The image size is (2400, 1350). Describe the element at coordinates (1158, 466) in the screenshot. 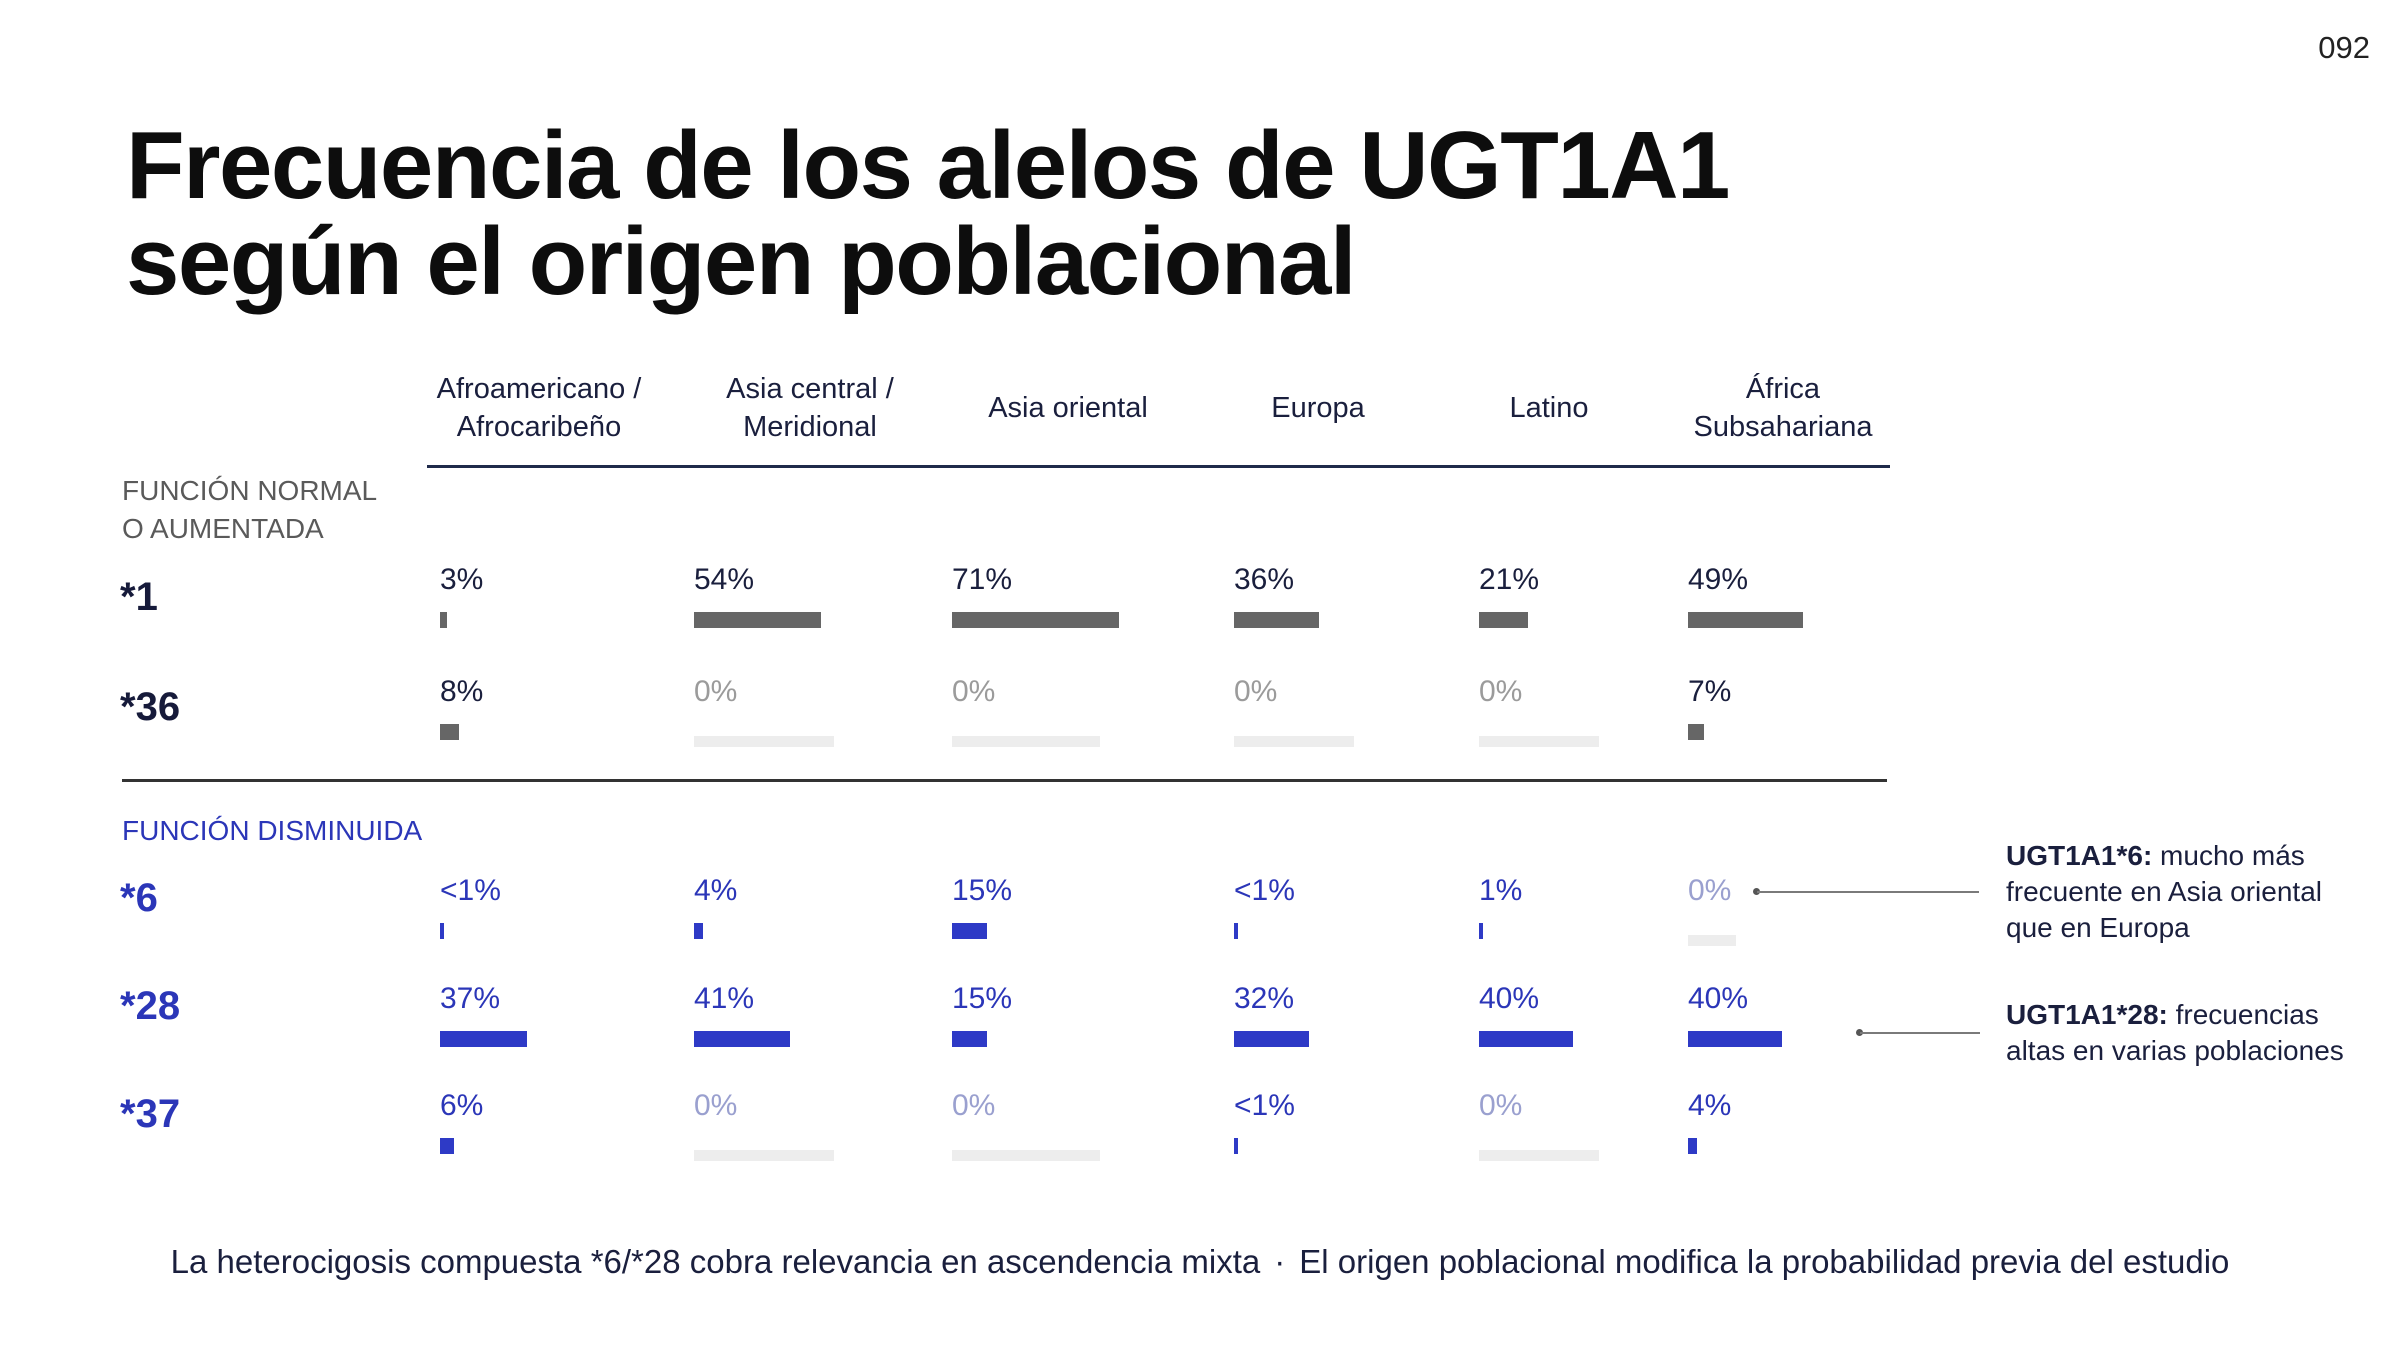

I see `header-divider` at that location.